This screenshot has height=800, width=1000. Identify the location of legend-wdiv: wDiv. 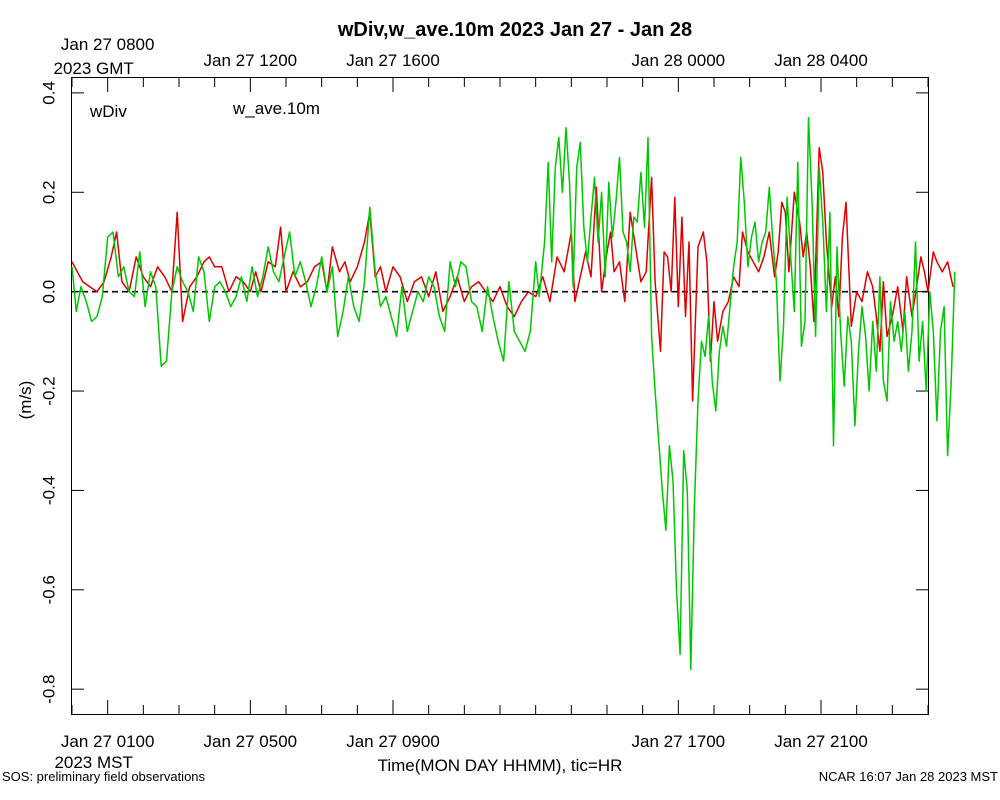
(108, 111).